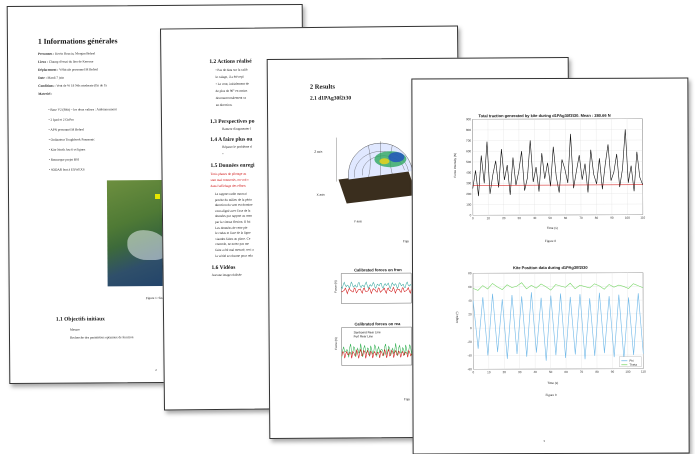 The height and width of the screenshot is (454, 695). What do you see at coordinates (80, 319) in the screenshot?
I see `subsection-title: 1.1 Objectifs initiaux` at bounding box center [80, 319].